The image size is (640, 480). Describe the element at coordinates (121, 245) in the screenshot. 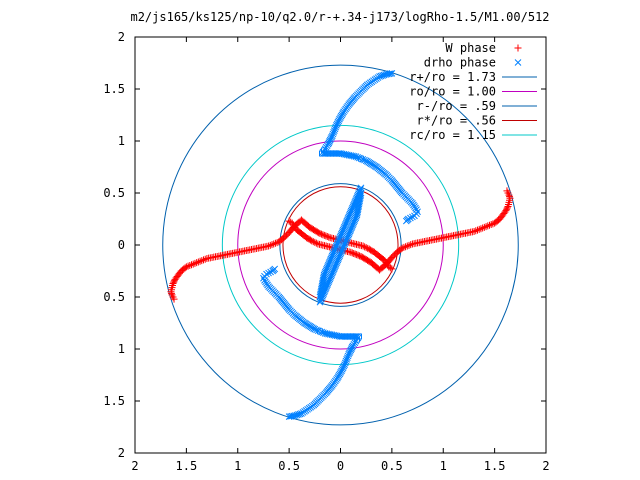

I see `y-tick-label: 0` at that location.